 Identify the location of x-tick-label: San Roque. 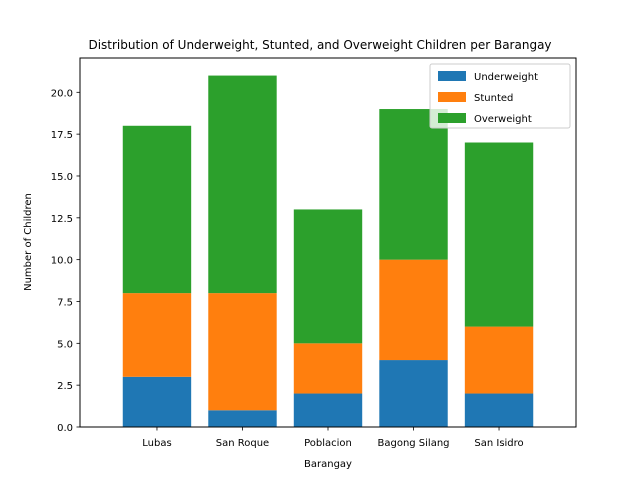
(242, 443).